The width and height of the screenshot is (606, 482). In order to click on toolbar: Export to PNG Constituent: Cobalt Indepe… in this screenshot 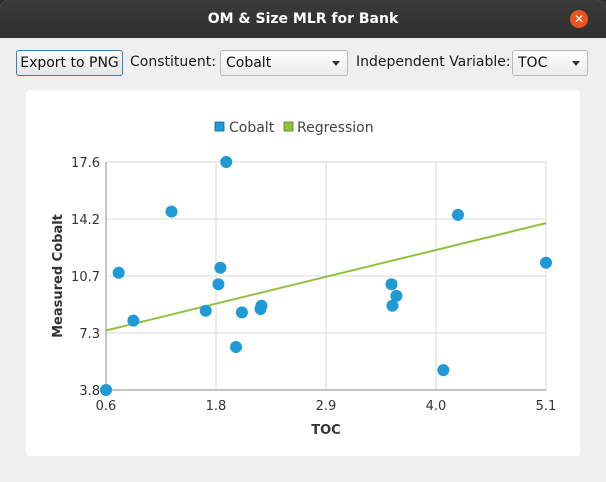, I will do `click(303, 63)`.